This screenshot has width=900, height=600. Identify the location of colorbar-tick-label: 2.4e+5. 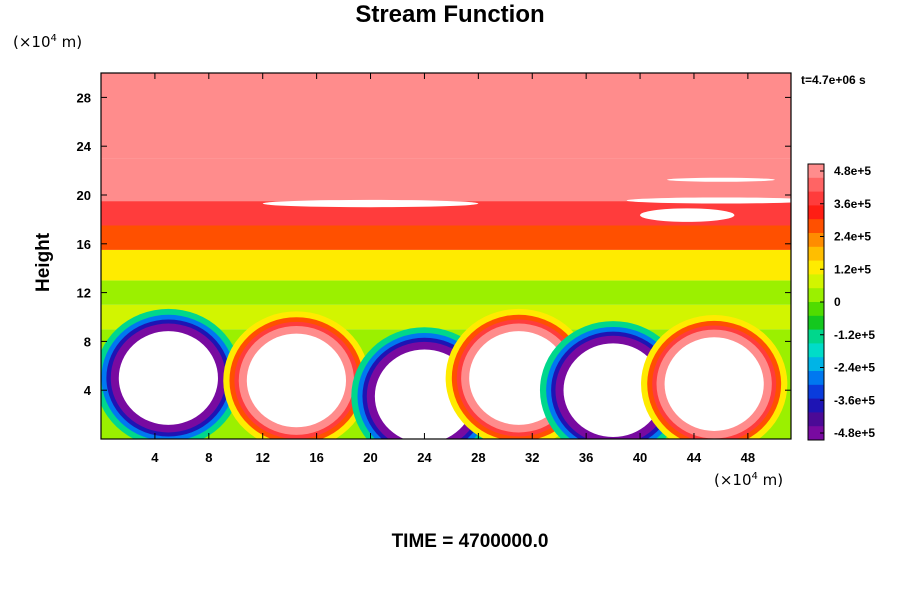
(852, 237).